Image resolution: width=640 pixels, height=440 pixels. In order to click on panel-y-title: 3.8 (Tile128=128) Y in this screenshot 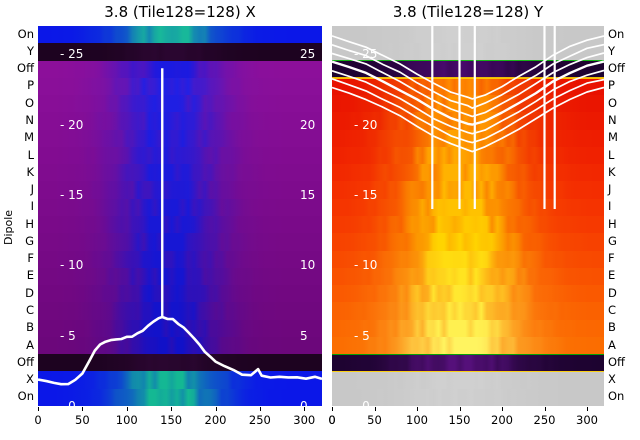, I will do `click(468, 12)`.